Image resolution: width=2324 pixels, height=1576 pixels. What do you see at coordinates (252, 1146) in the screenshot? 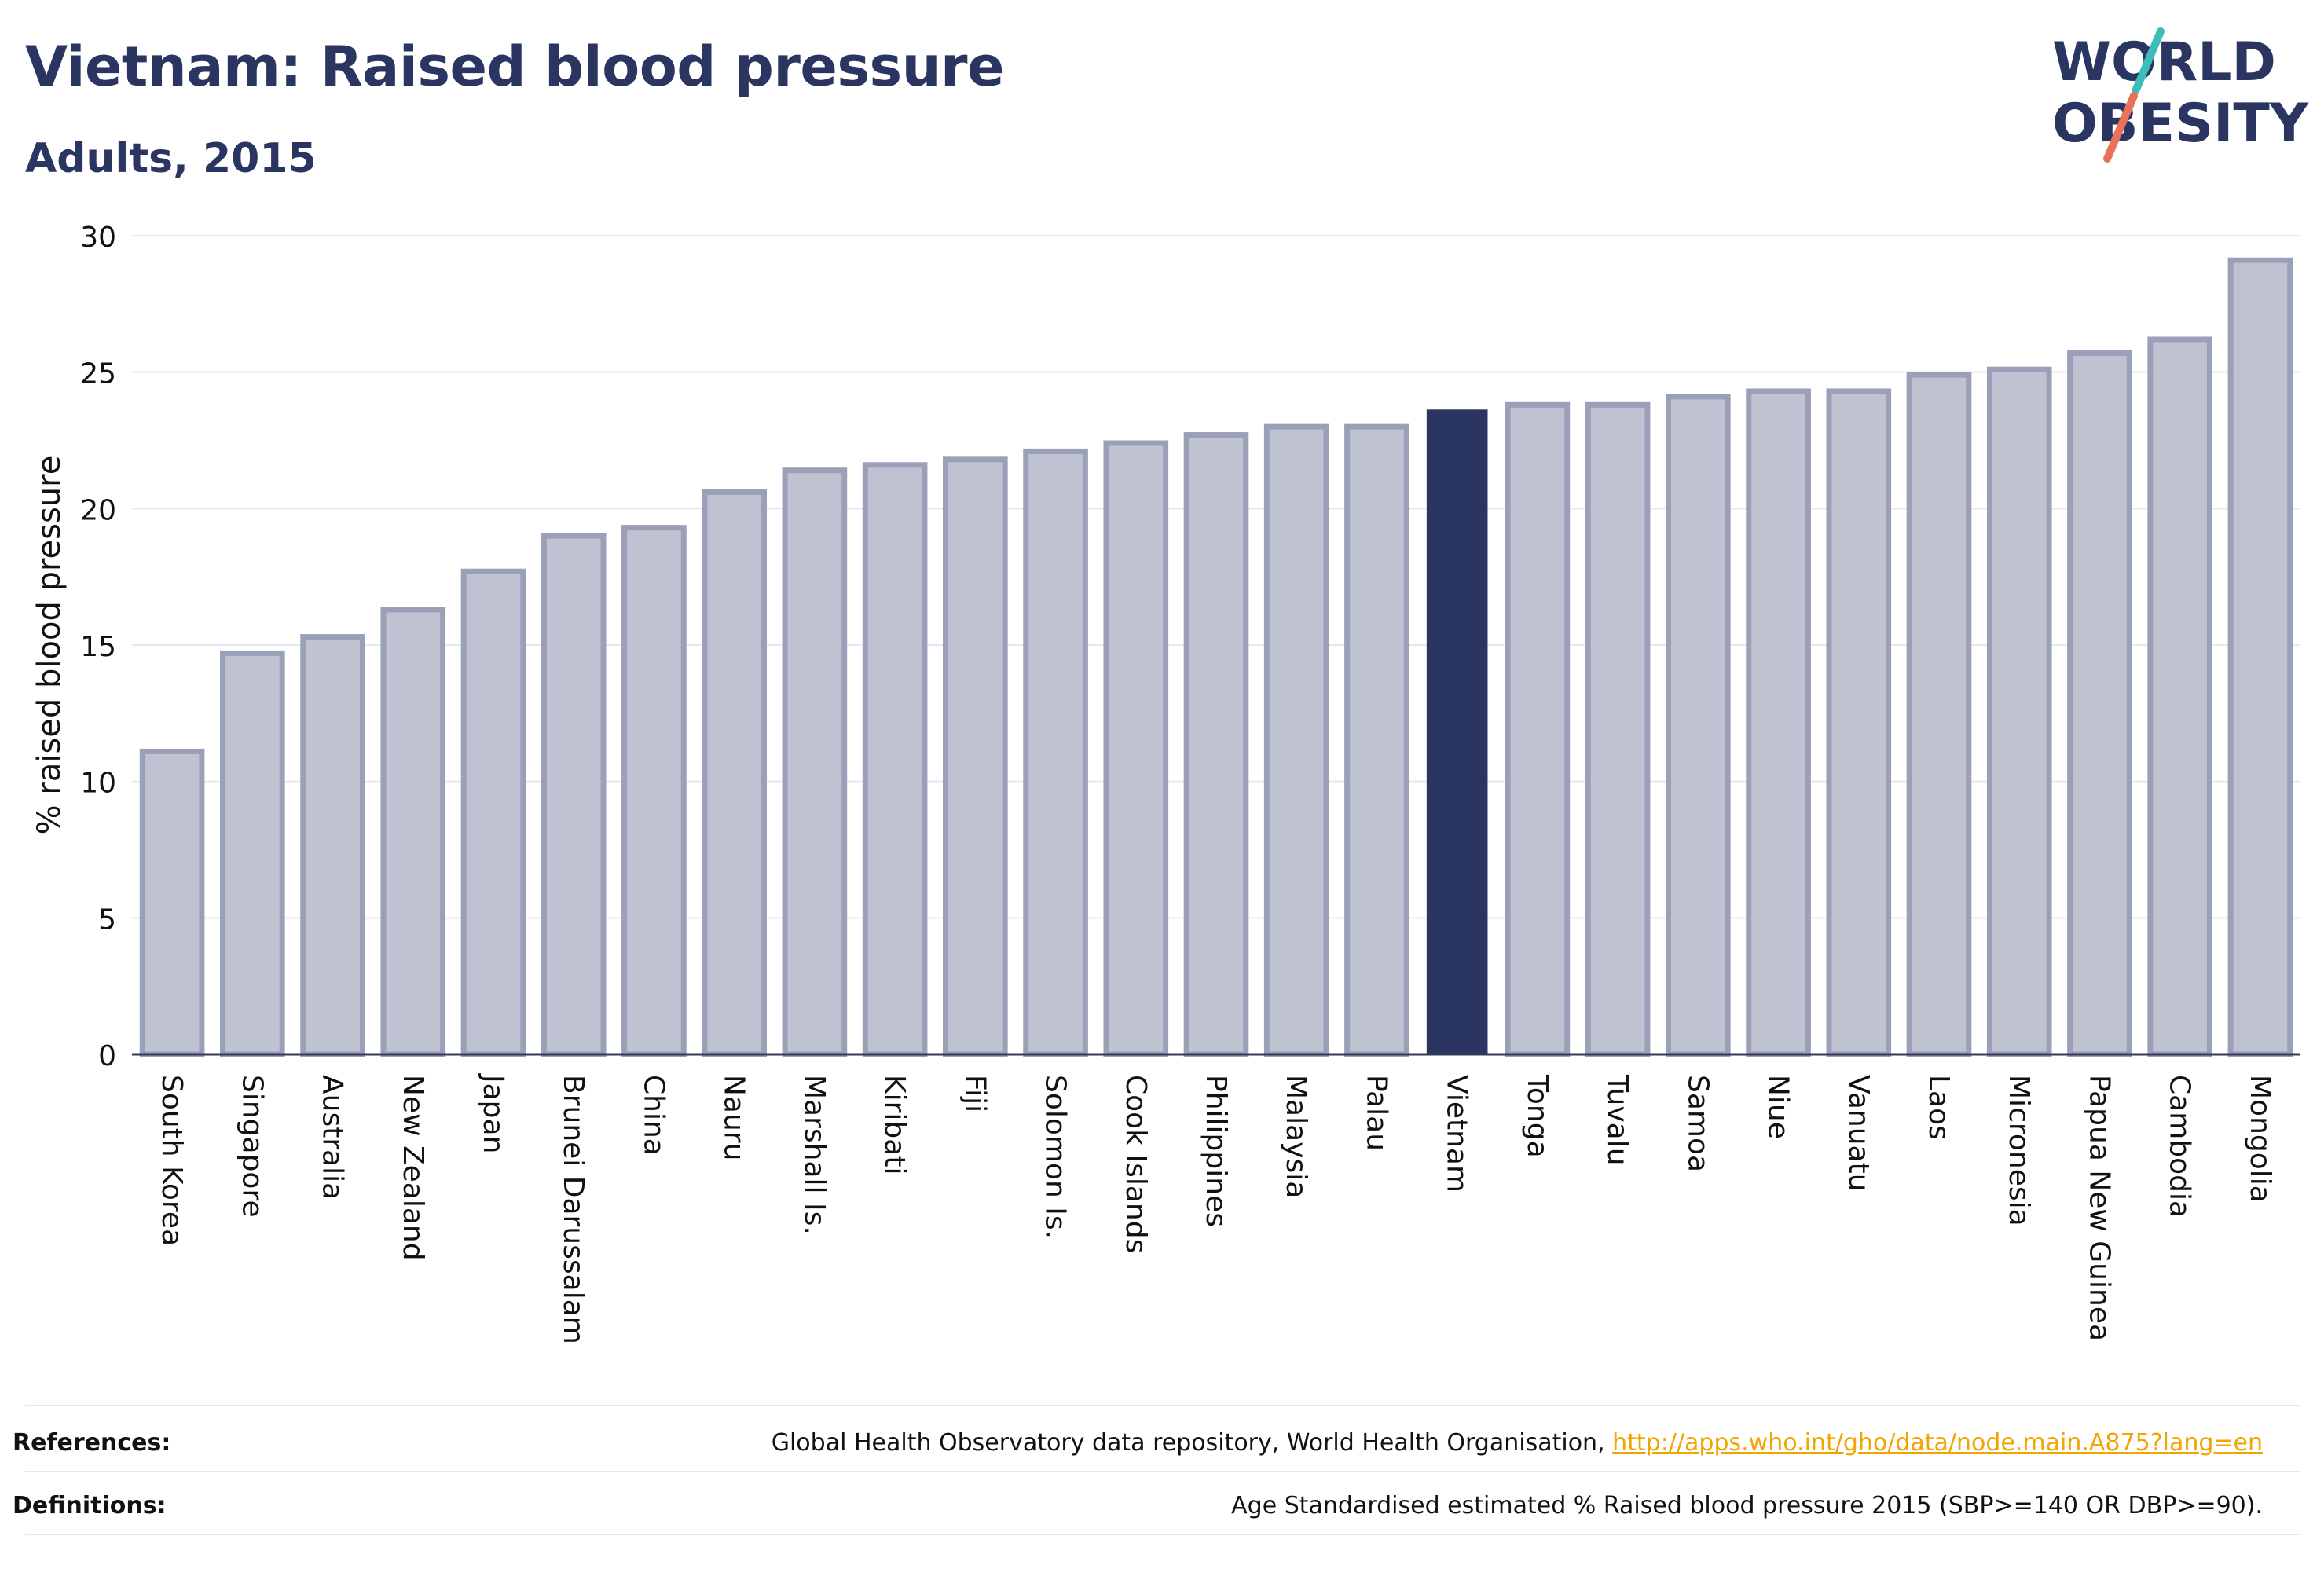
I see `x-tick-label: Singapore` at bounding box center [252, 1146].